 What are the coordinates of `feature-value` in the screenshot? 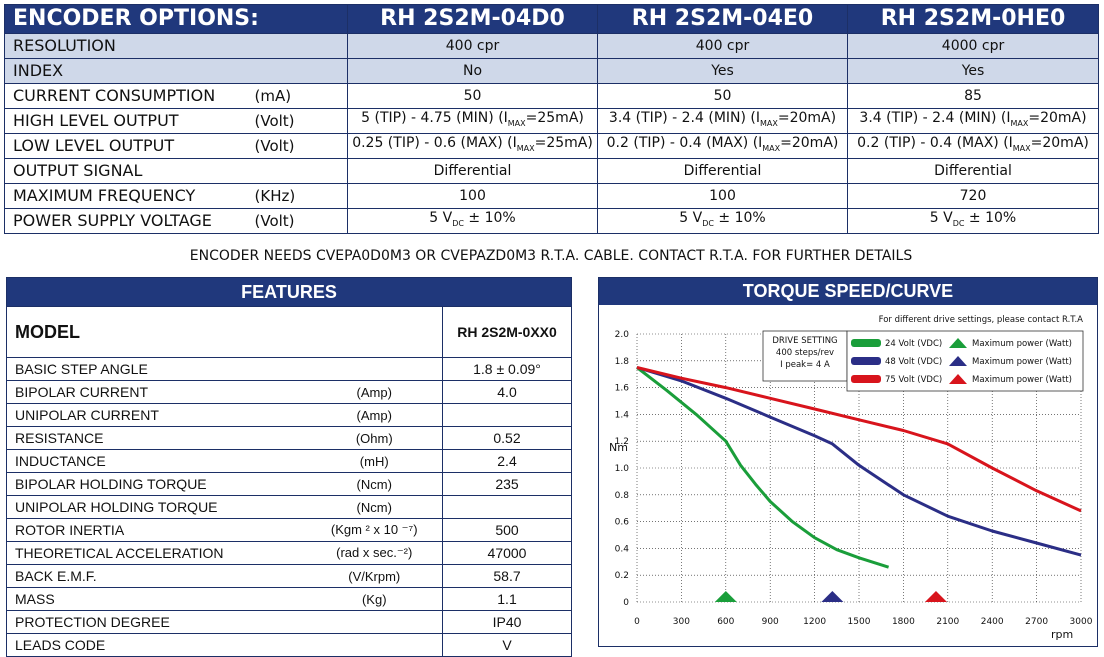 It's located at (507, 507).